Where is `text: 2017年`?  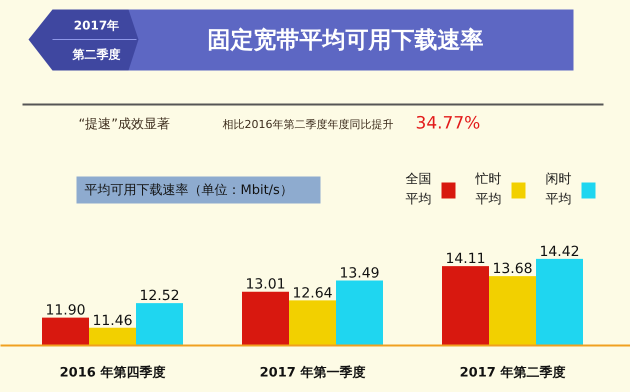 text: 2017年 is located at coordinates (97, 25).